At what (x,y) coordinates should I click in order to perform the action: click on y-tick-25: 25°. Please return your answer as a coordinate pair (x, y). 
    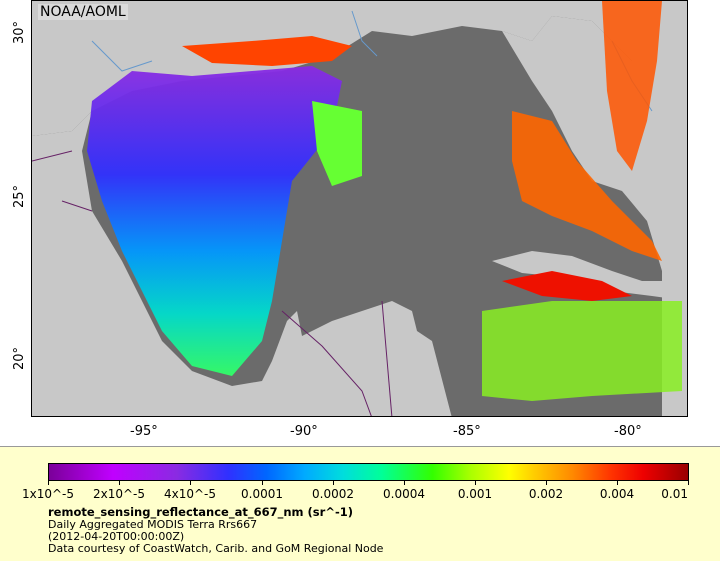
    Looking at the image, I should click on (19, 196).